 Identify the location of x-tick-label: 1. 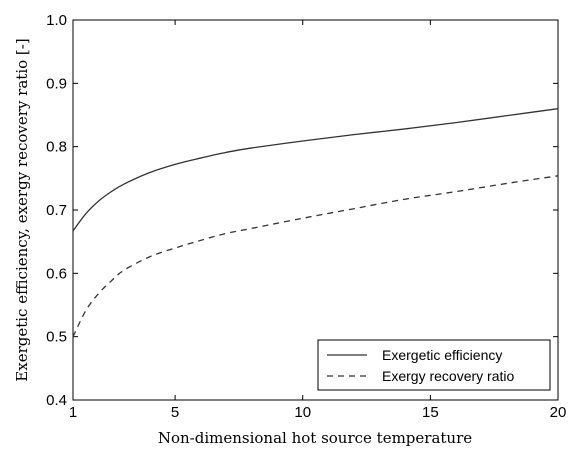
(73, 412).